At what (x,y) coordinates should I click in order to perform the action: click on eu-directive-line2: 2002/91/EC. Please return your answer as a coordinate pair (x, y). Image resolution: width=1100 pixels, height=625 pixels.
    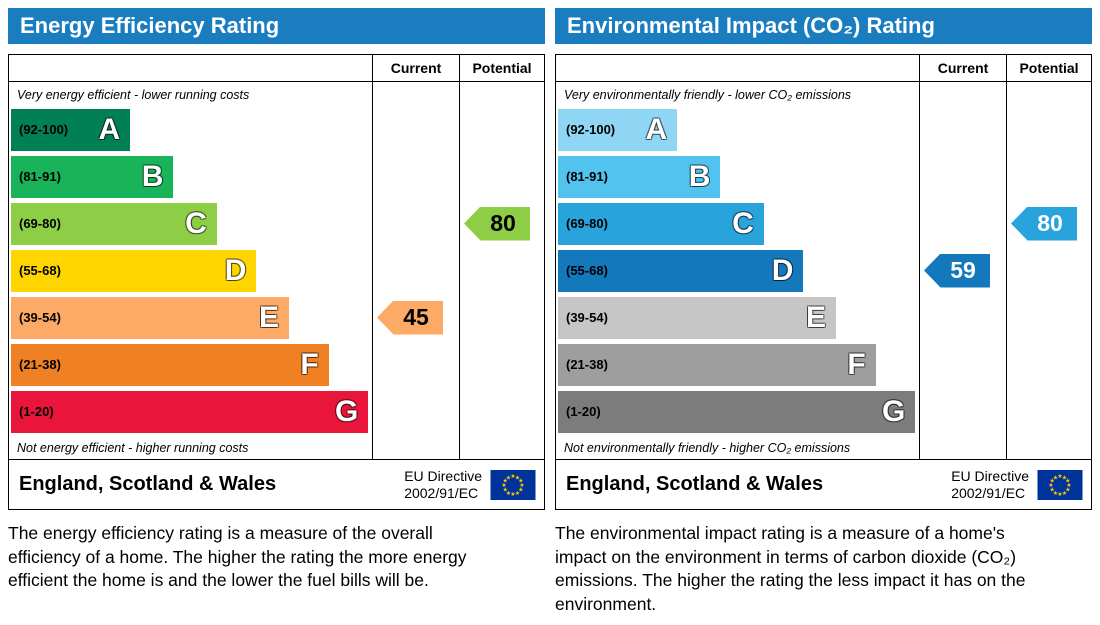
    Looking at the image, I should click on (441, 492).